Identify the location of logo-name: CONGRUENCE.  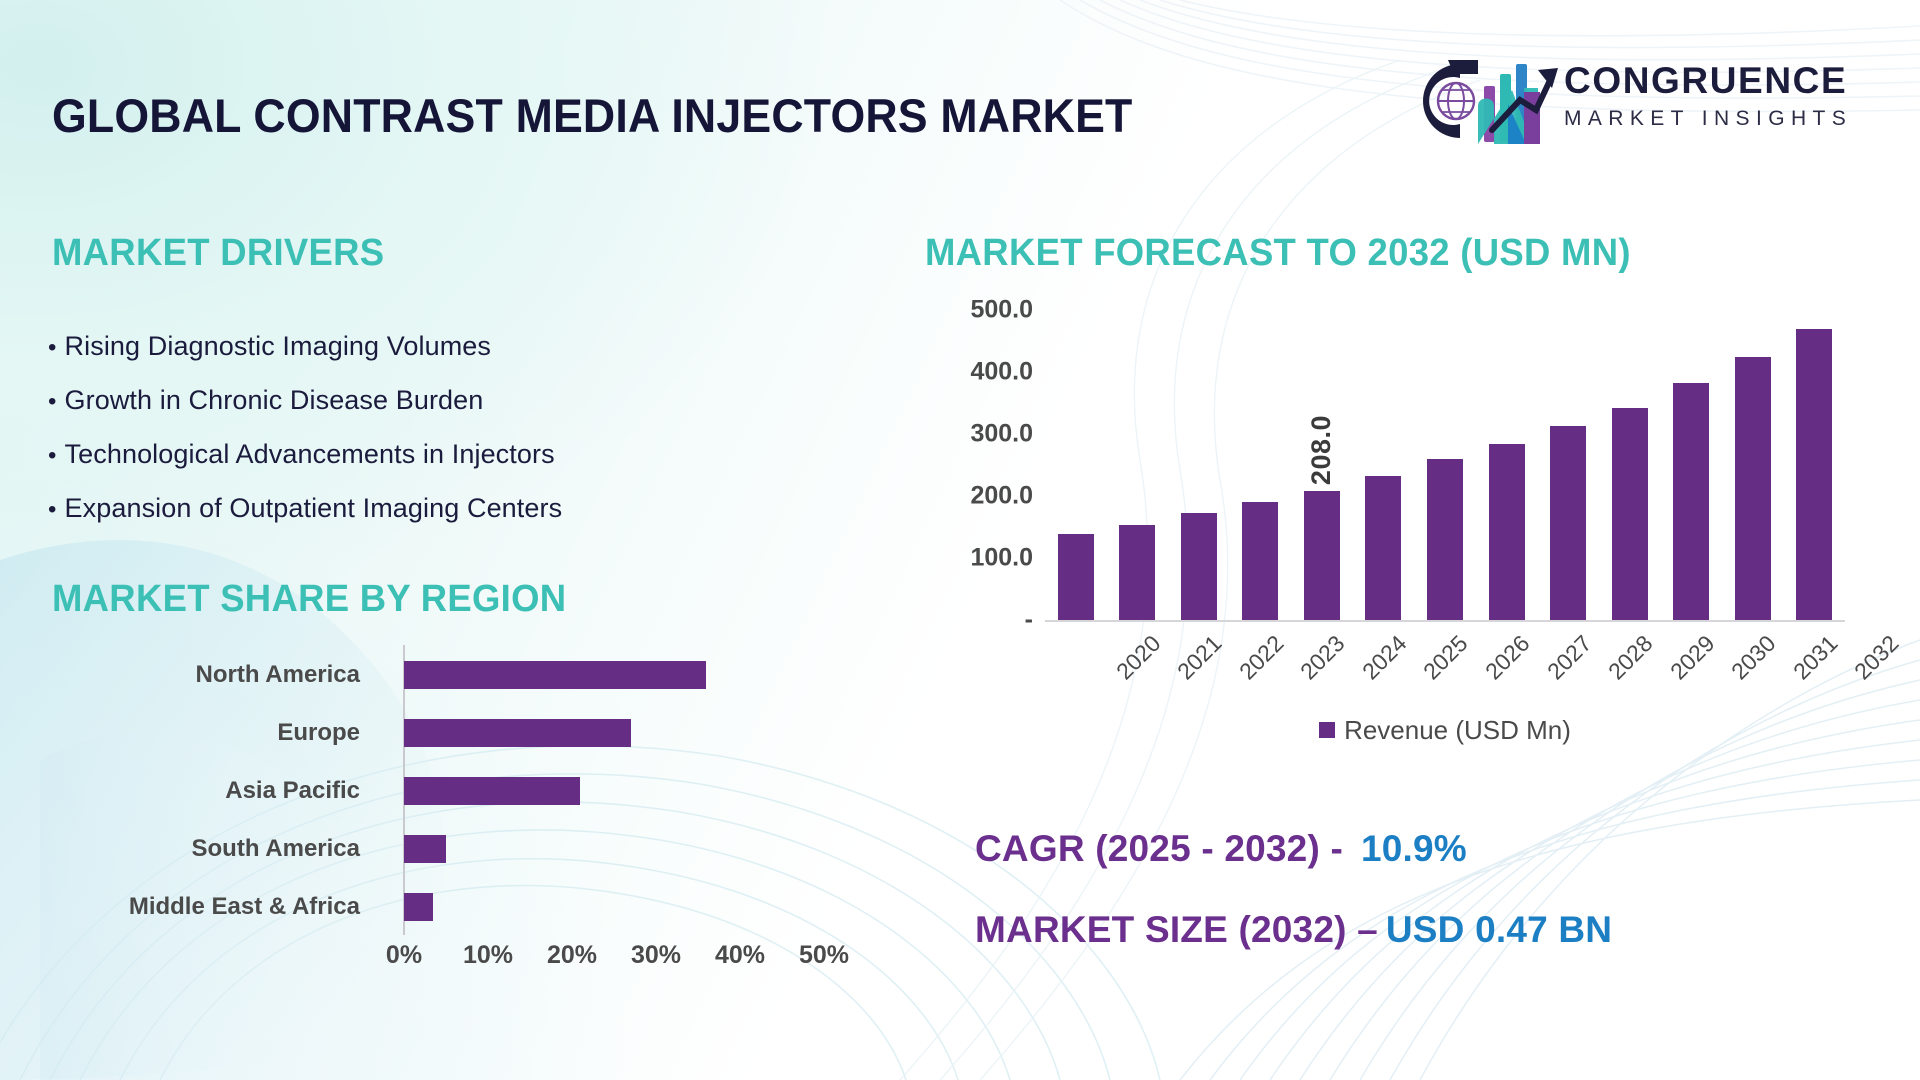
(1706, 80).